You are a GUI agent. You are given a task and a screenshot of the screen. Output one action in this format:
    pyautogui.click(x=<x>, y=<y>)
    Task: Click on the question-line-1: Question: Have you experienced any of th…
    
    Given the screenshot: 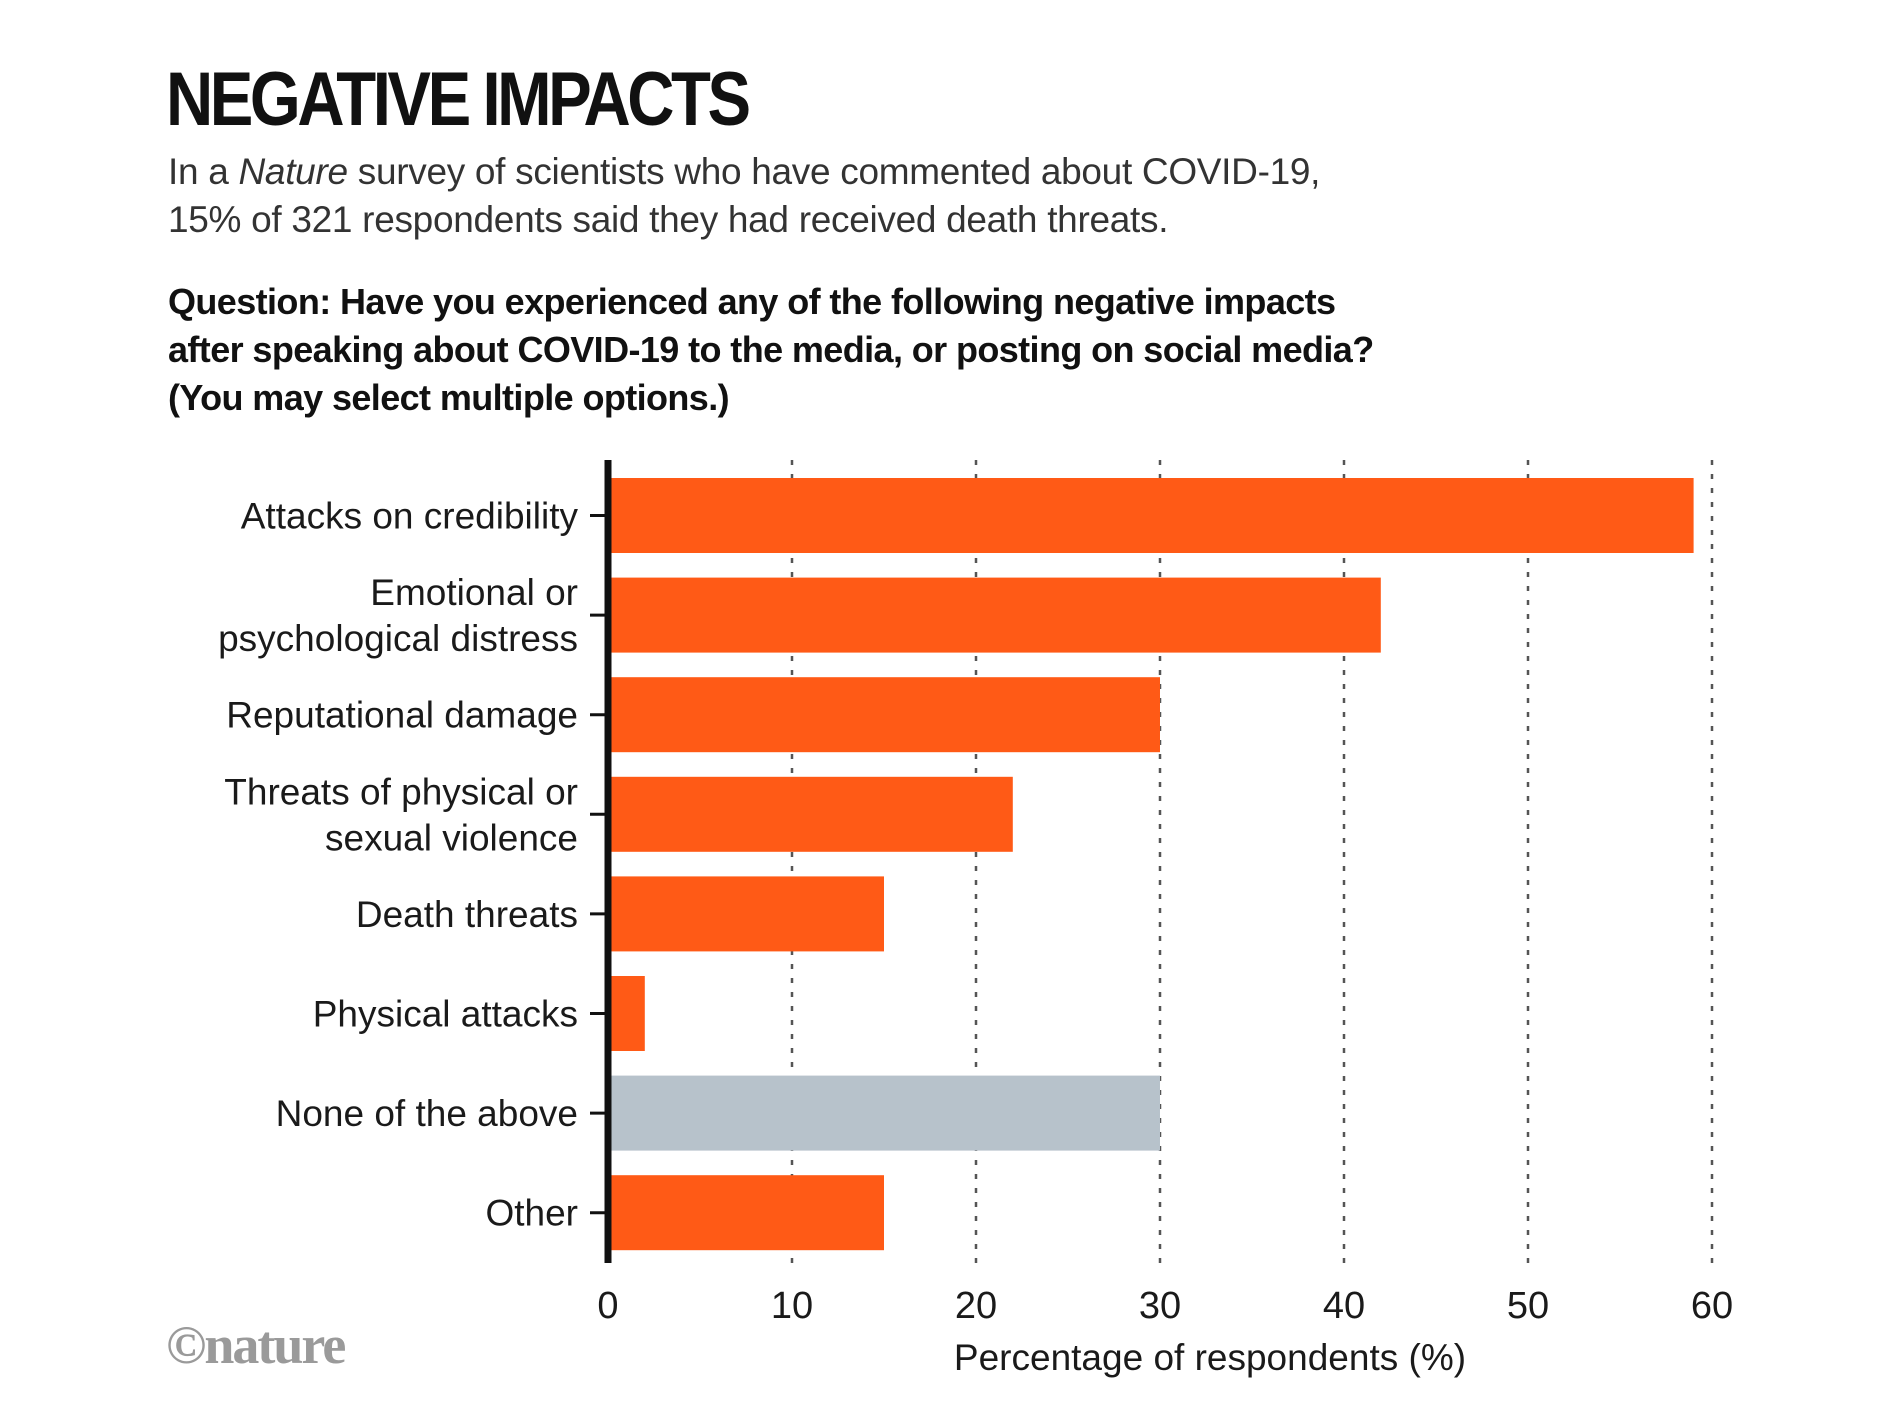 What is the action you would take?
    pyautogui.click(x=752, y=301)
    